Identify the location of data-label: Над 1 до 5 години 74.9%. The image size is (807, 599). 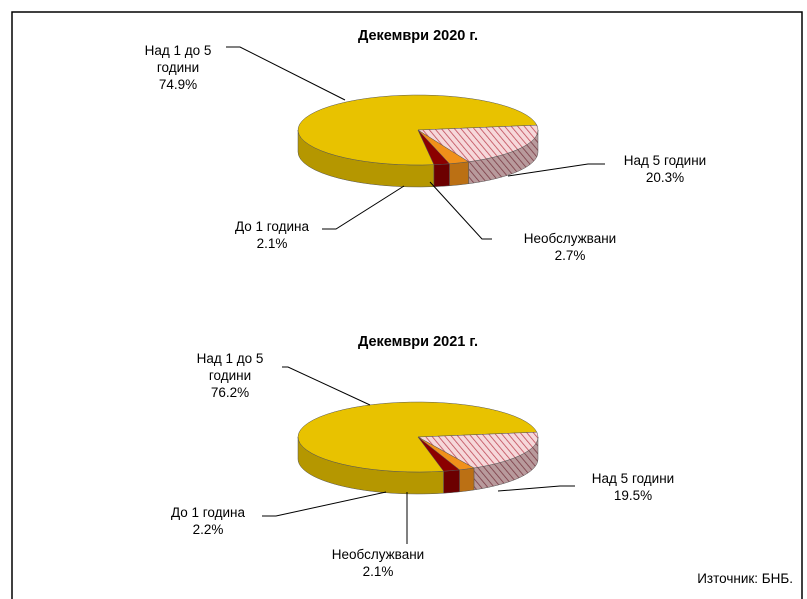
(178, 67).